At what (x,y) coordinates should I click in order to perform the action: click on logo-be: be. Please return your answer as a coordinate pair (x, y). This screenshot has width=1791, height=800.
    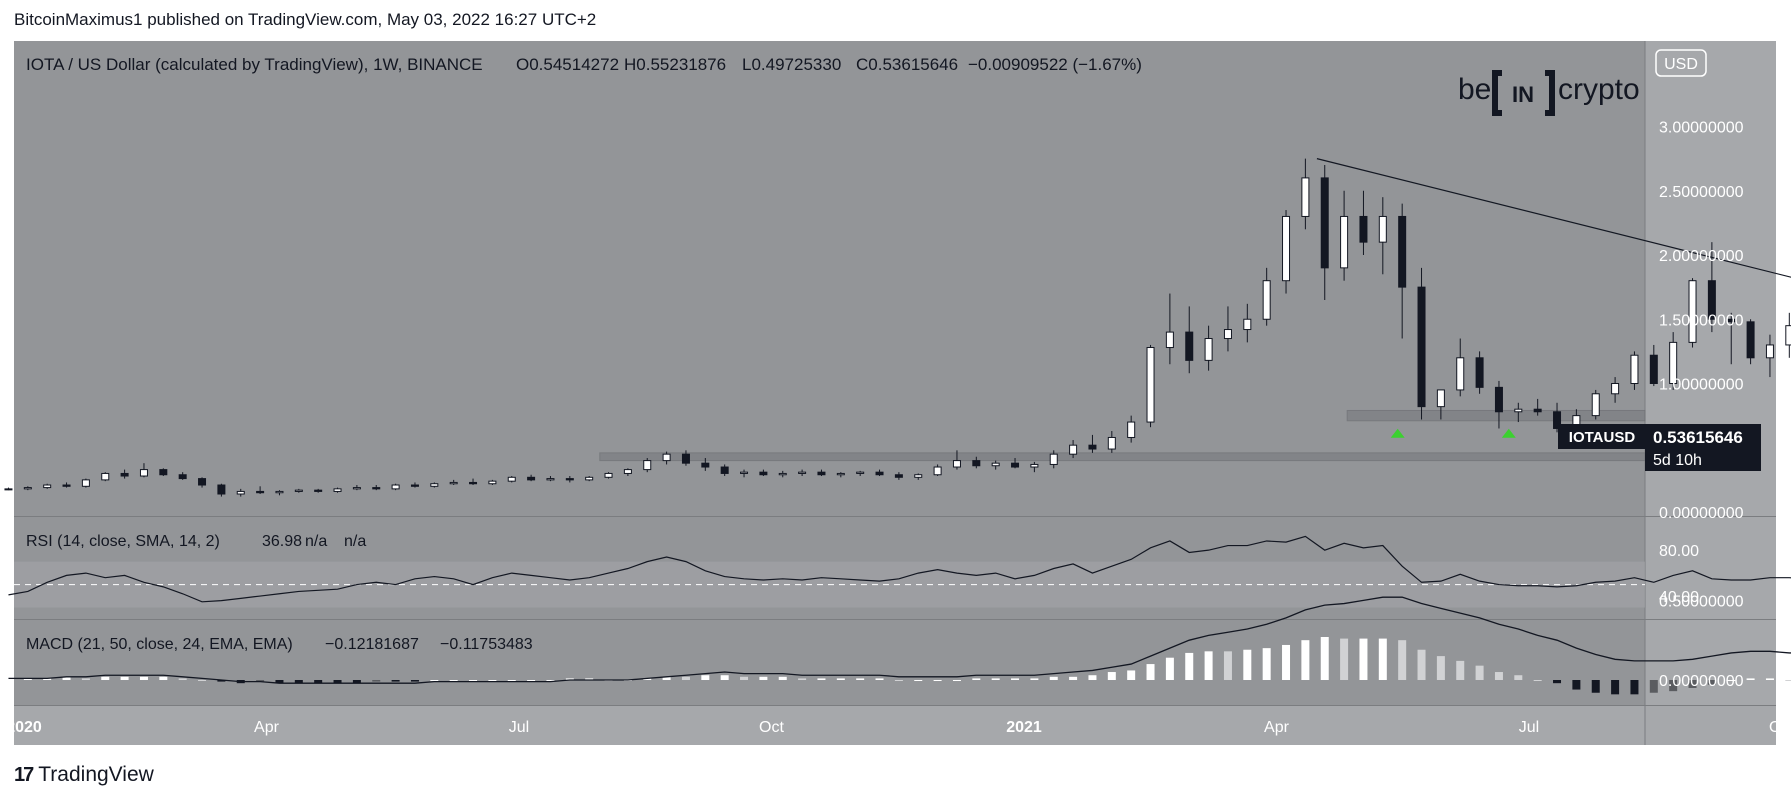
    Looking at the image, I should click on (1474, 89).